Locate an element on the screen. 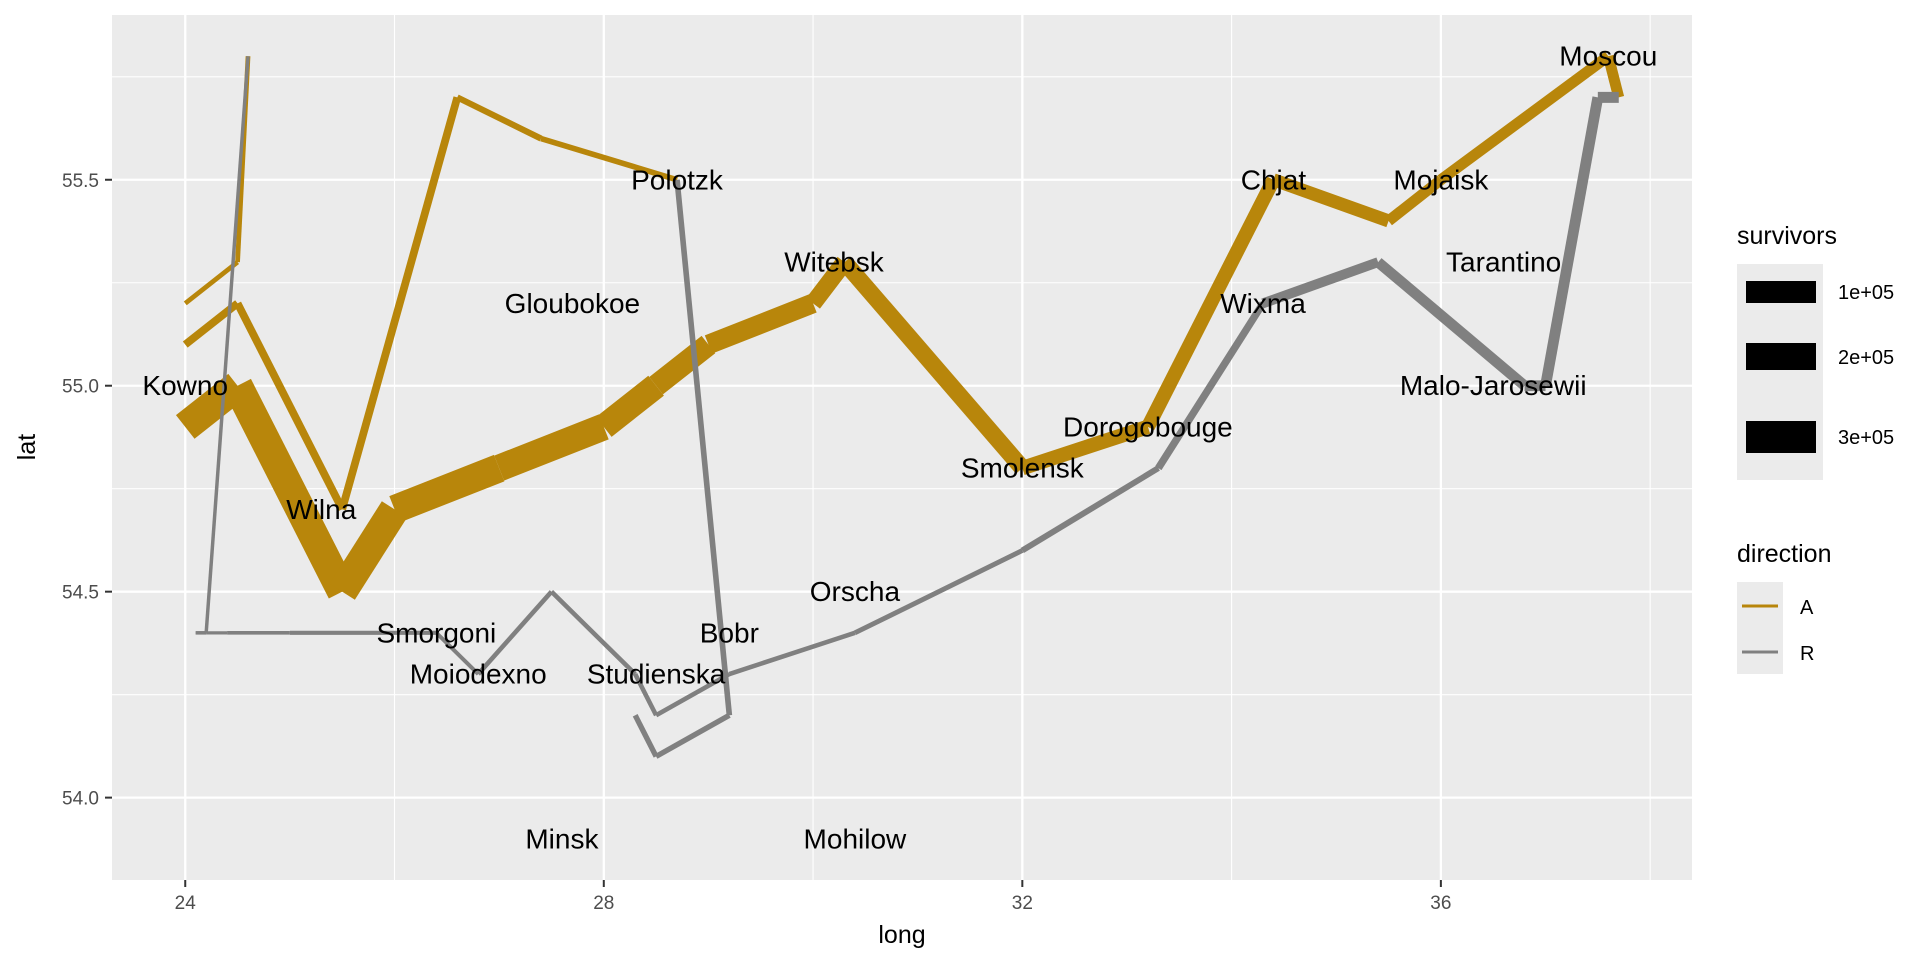 The width and height of the screenshot is (1920, 960). legend-direction-label-r: R is located at coordinates (1807, 654).